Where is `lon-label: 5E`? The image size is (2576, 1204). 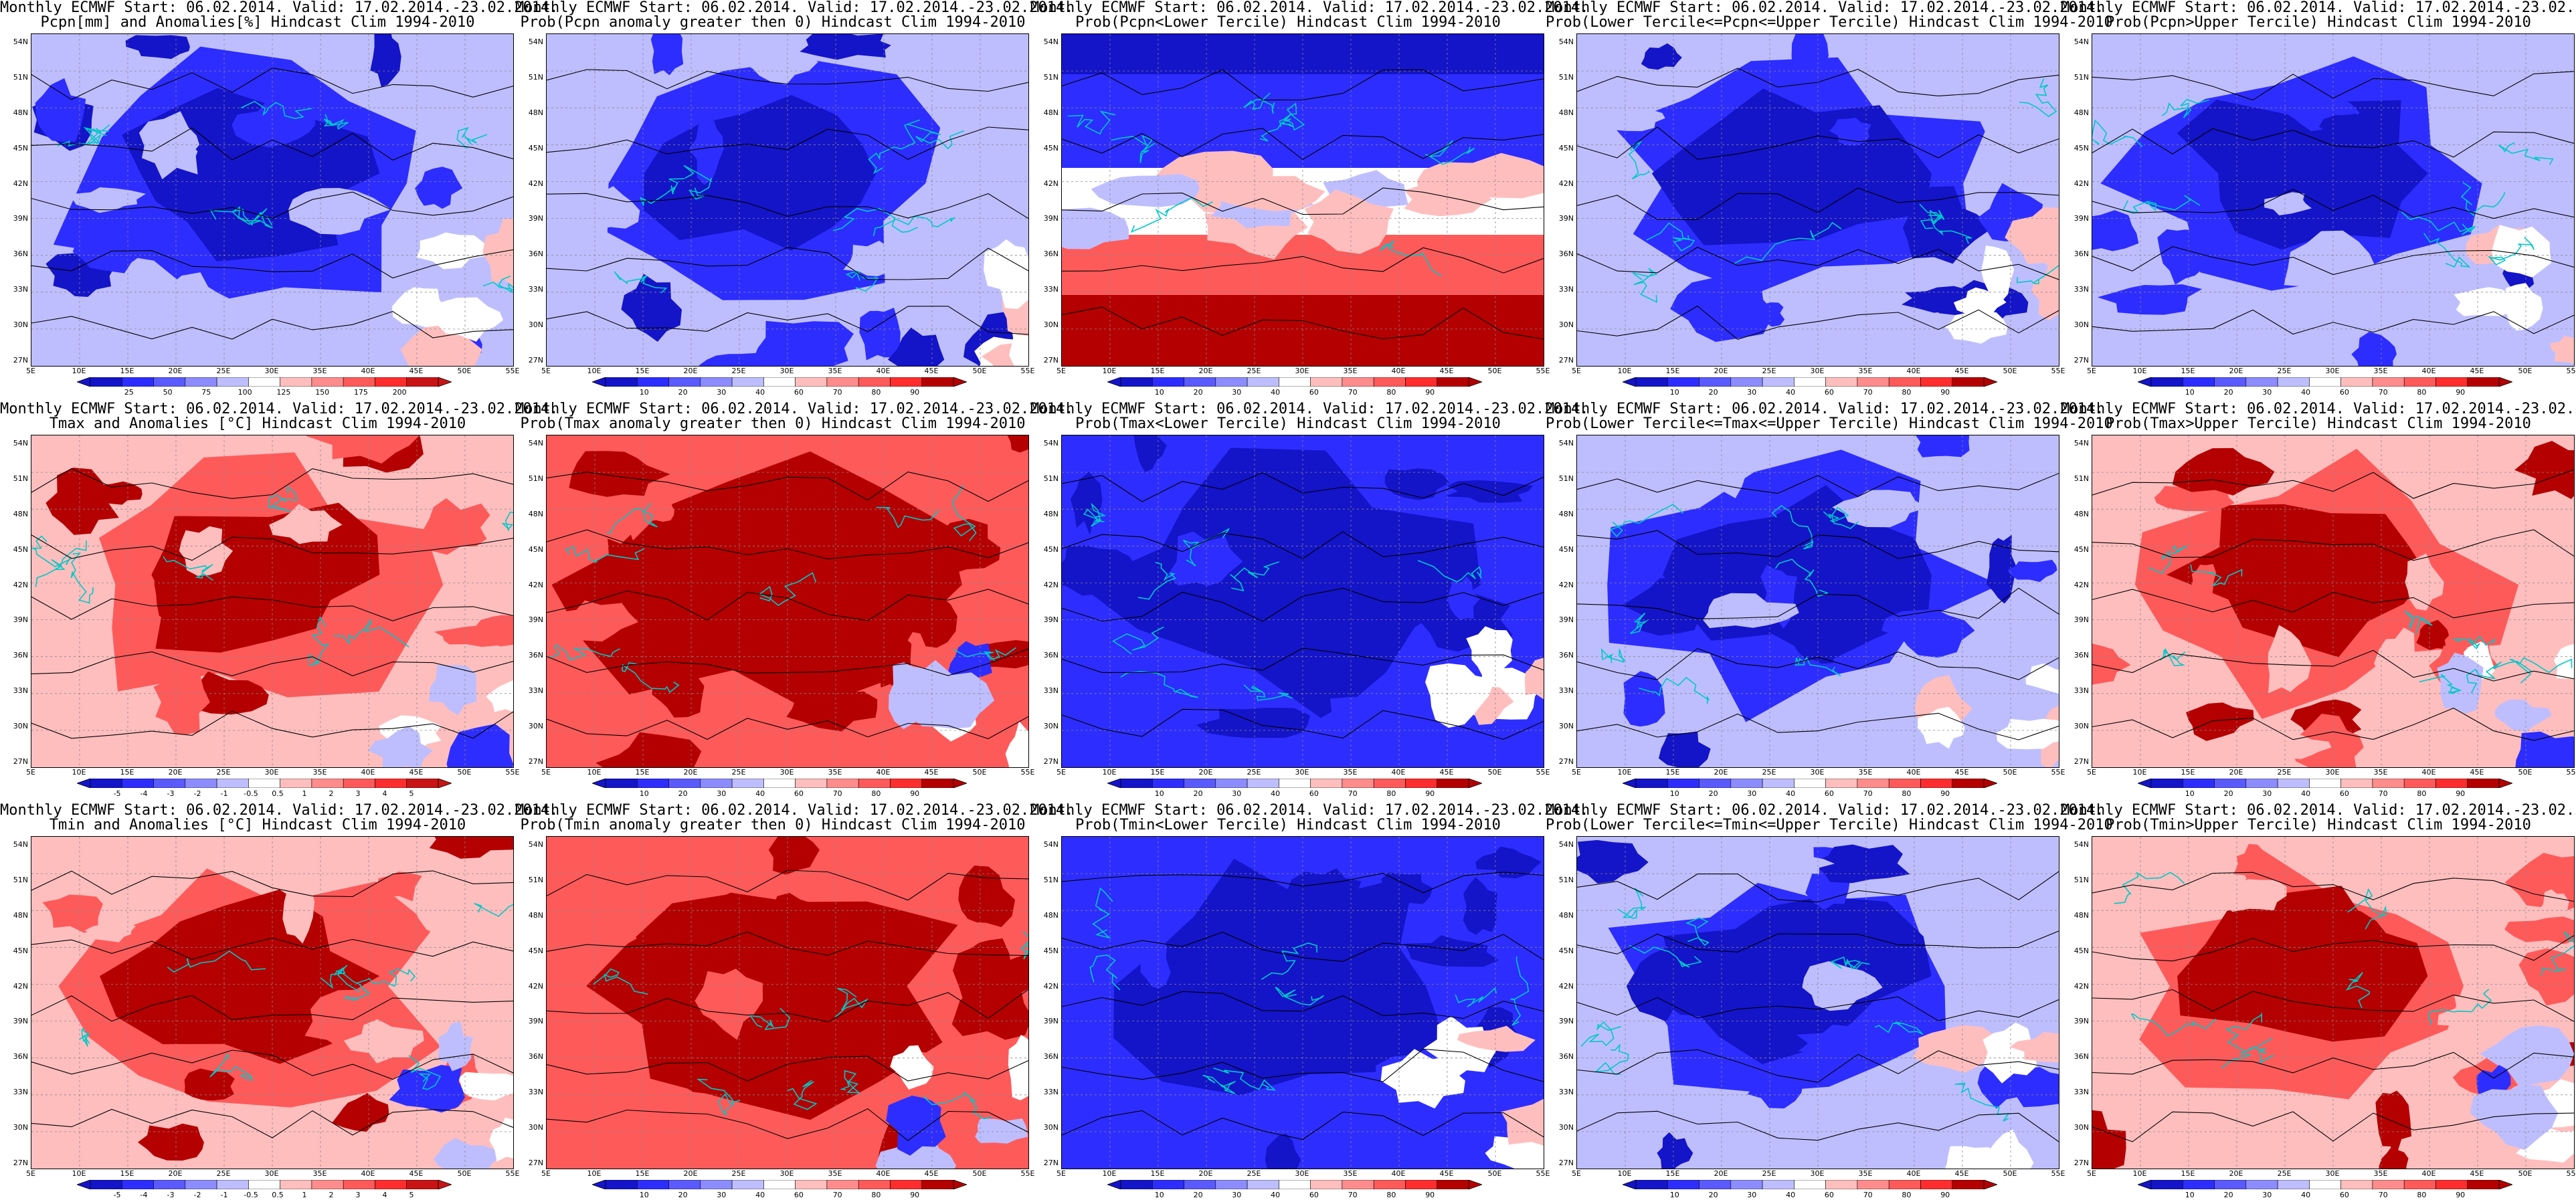 lon-label: 5E is located at coordinates (31, 1173).